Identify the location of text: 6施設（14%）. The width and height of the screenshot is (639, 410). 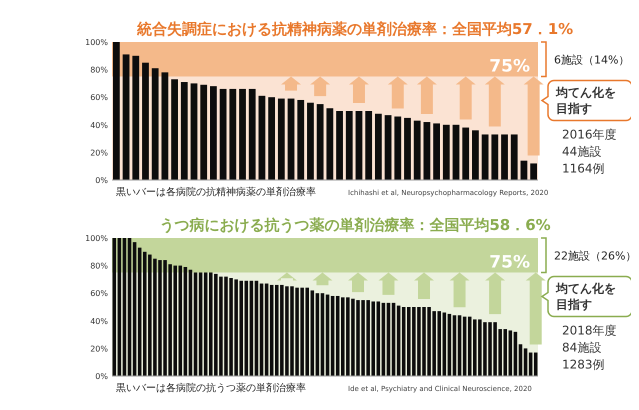
(592, 59).